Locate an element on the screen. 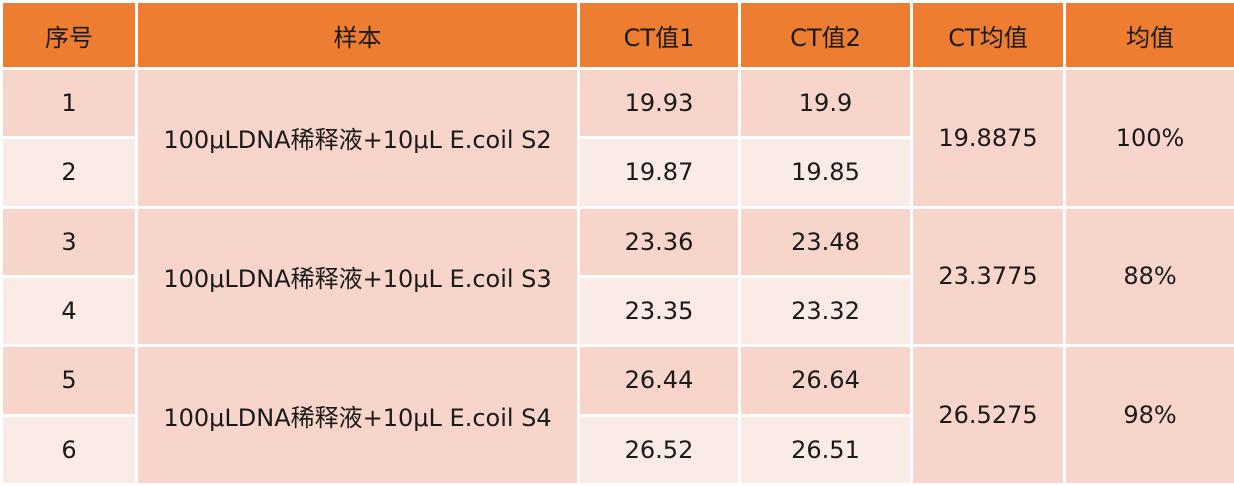 Image resolution: width=1234 pixels, height=486 pixels. index-cell: 1 is located at coordinates (69, 103).